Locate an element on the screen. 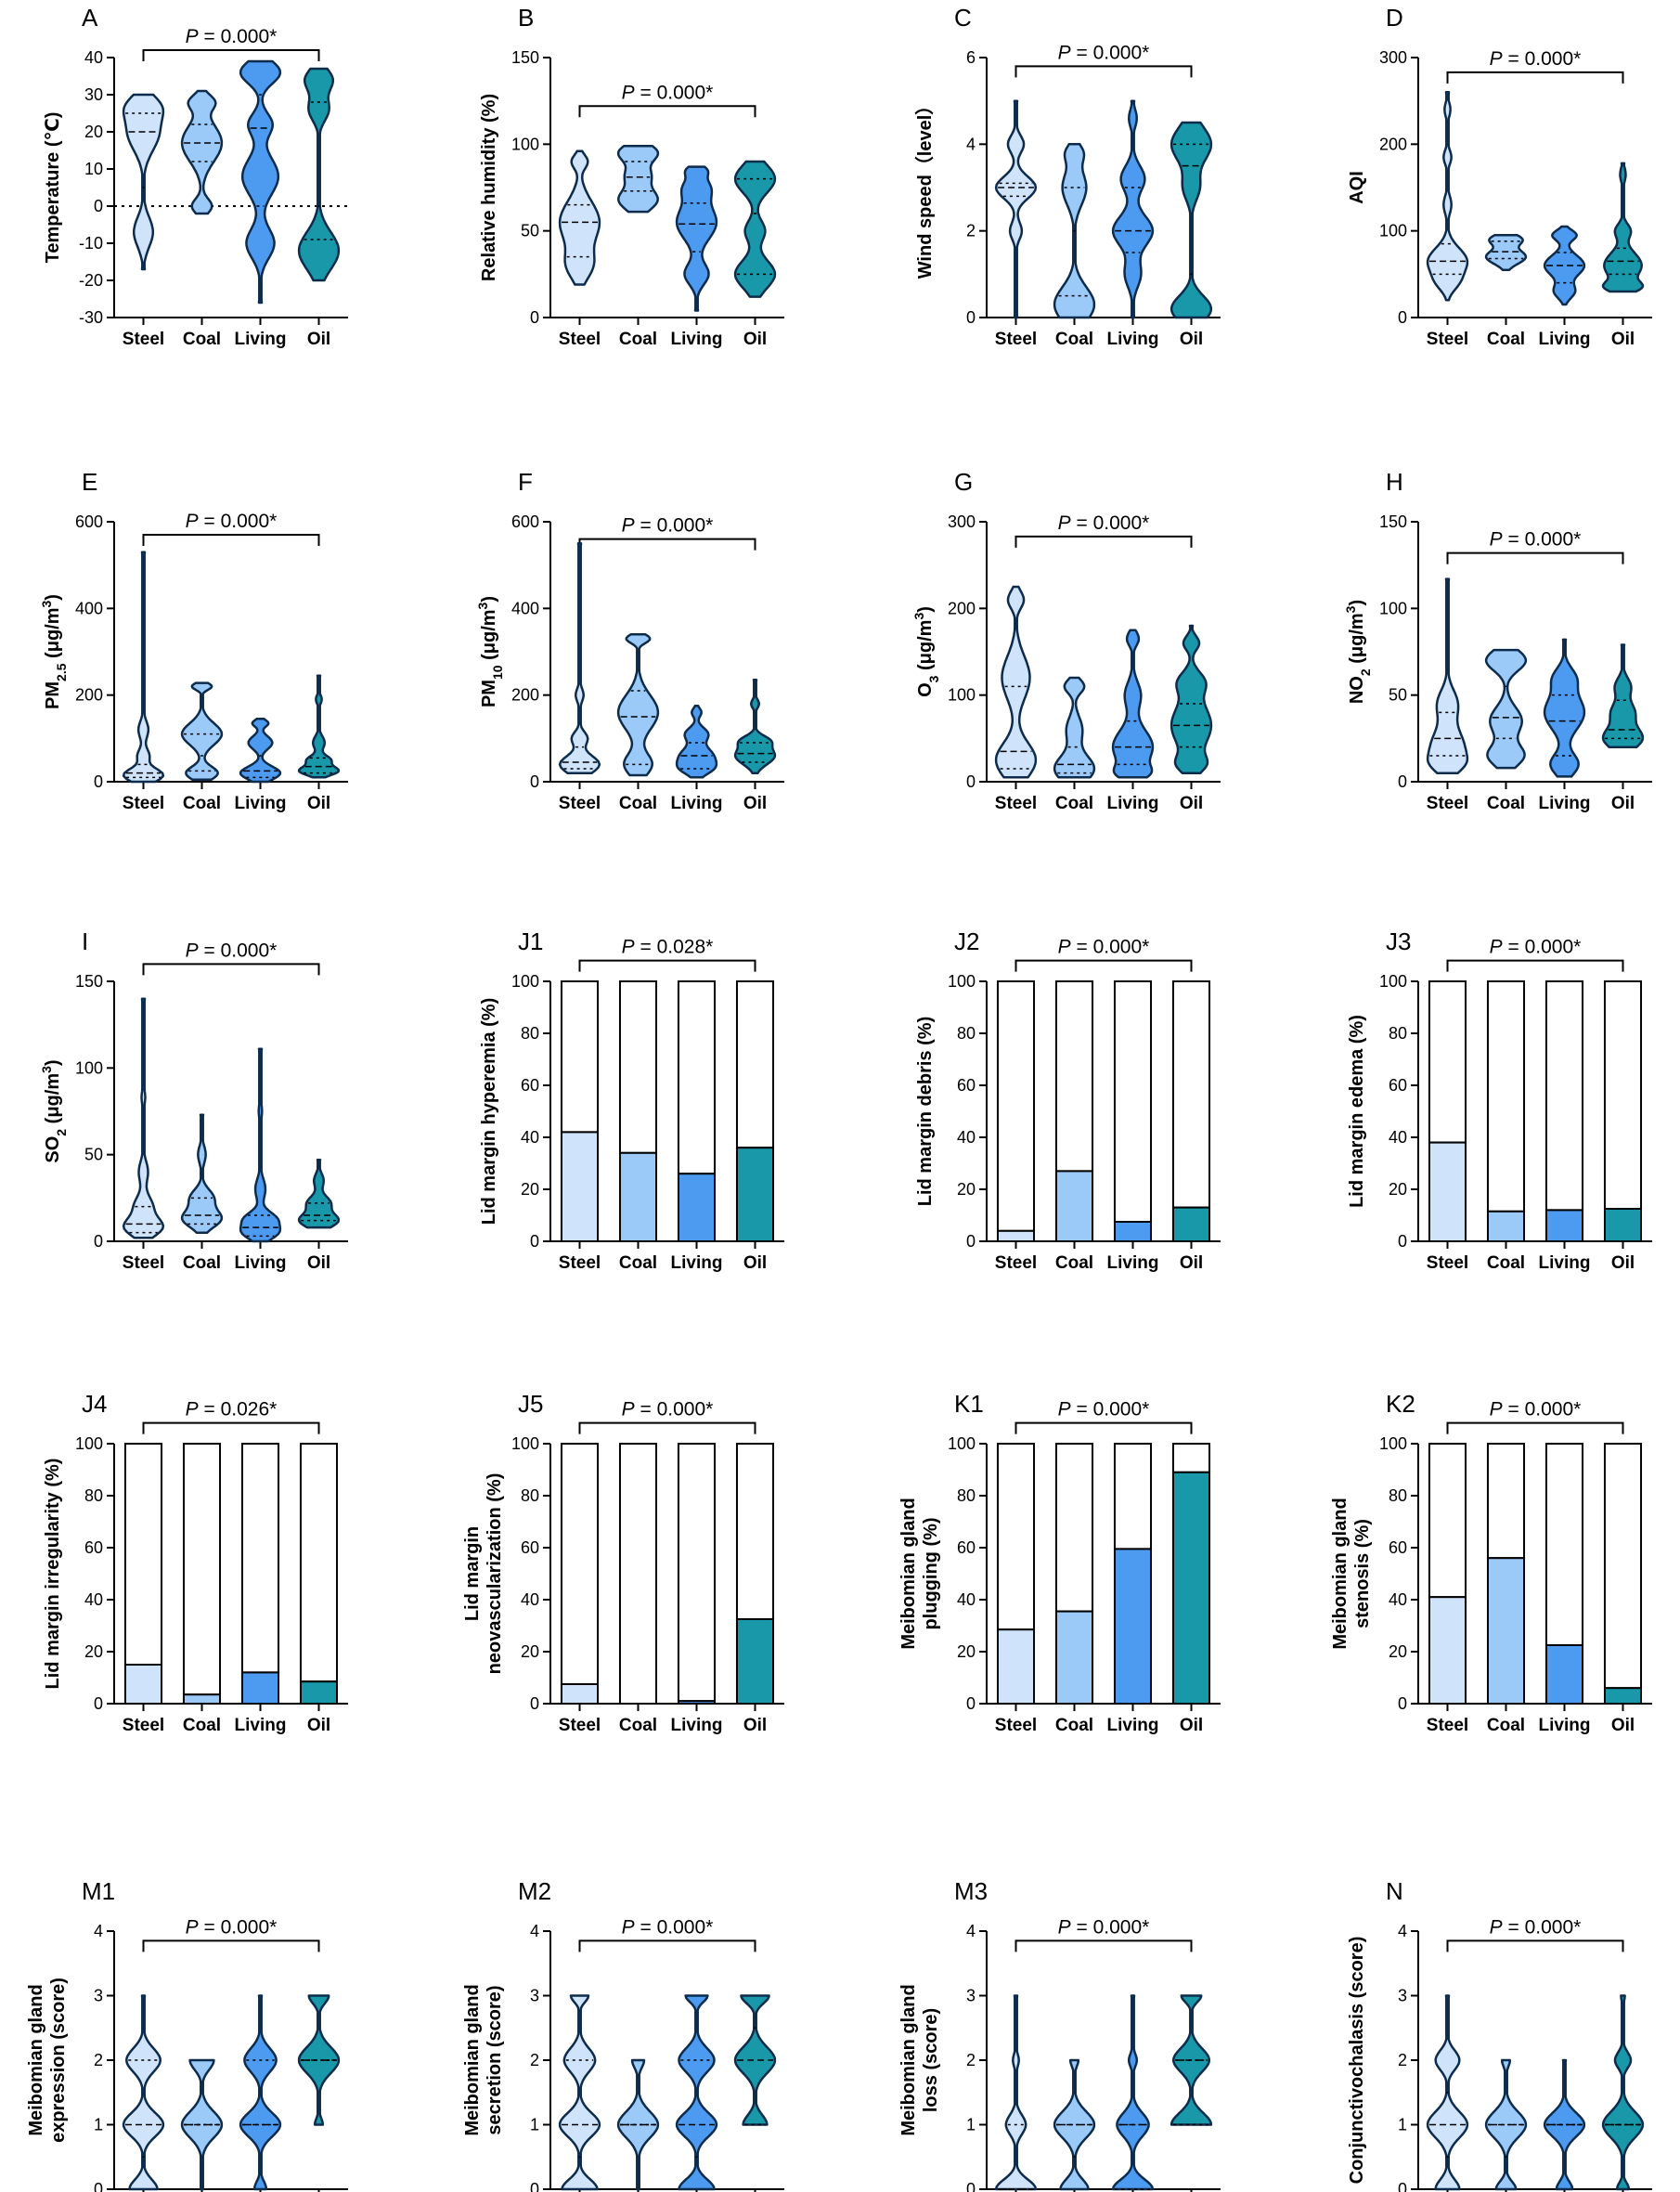 This screenshot has width=1680, height=2192. panel-letter: J3 is located at coordinates (1398, 941).